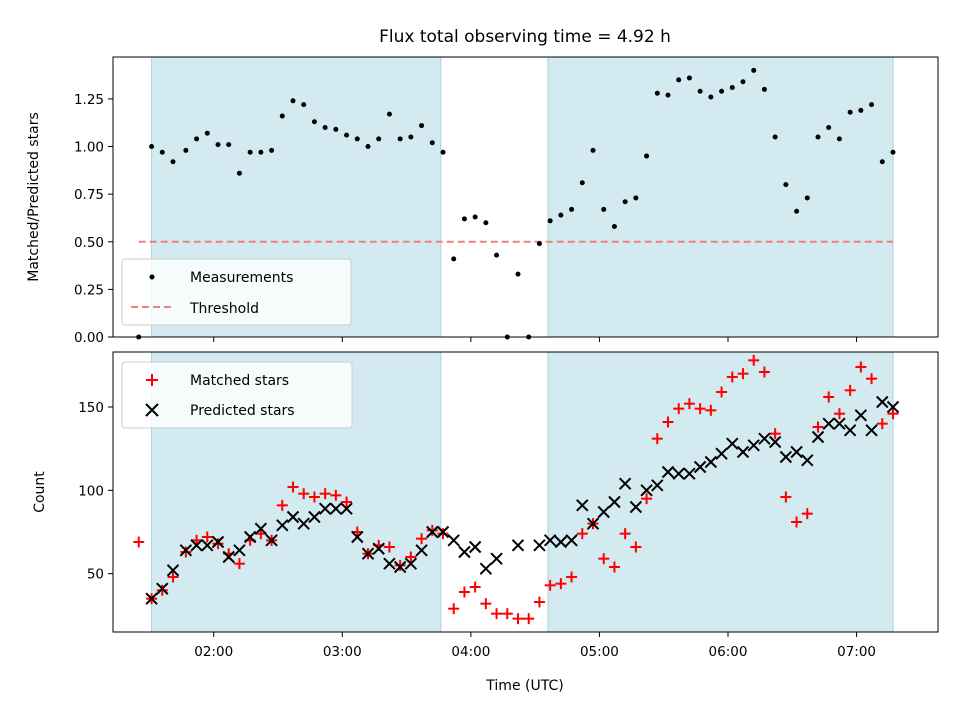  Describe the element at coordinates (241, 278) in the screenshot. I see `legend-measurements-label: Measurements` at that location.